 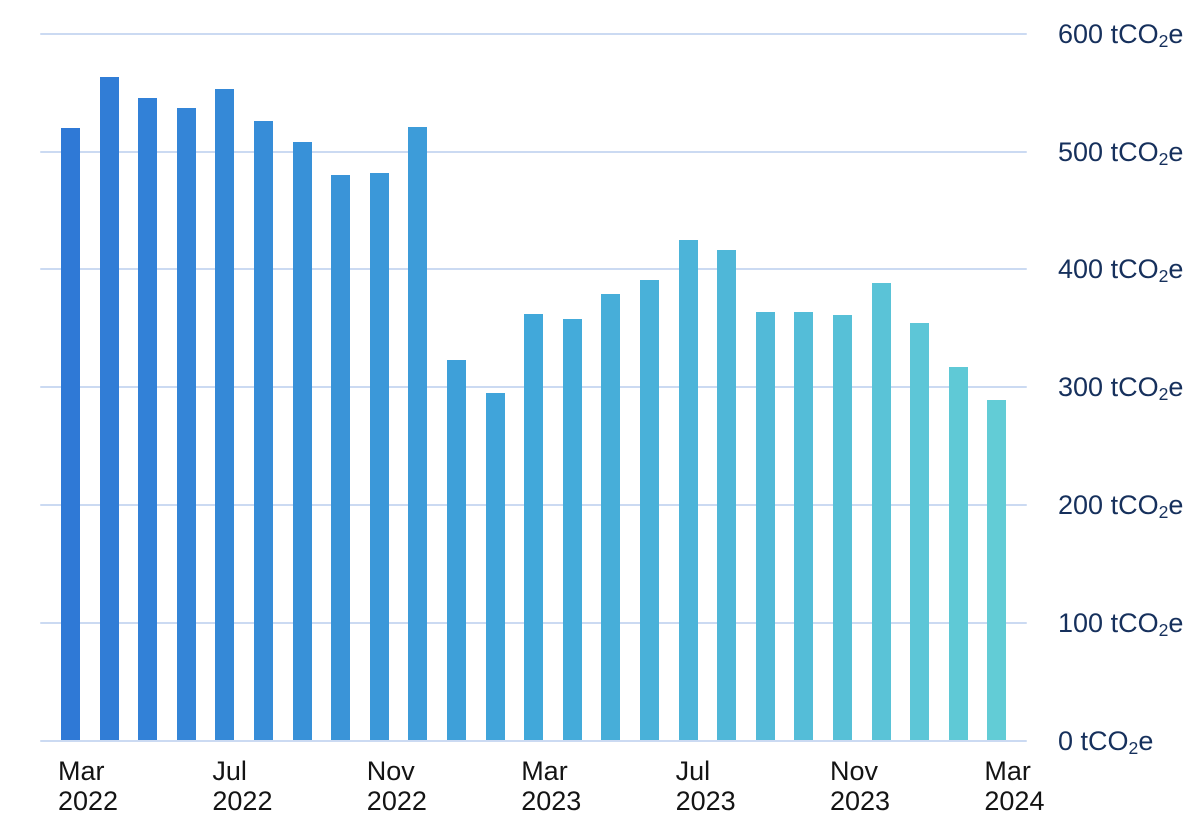 I want to click on x-tick-label-mar-2023: Mar 2023, so click(x=551, y=786).